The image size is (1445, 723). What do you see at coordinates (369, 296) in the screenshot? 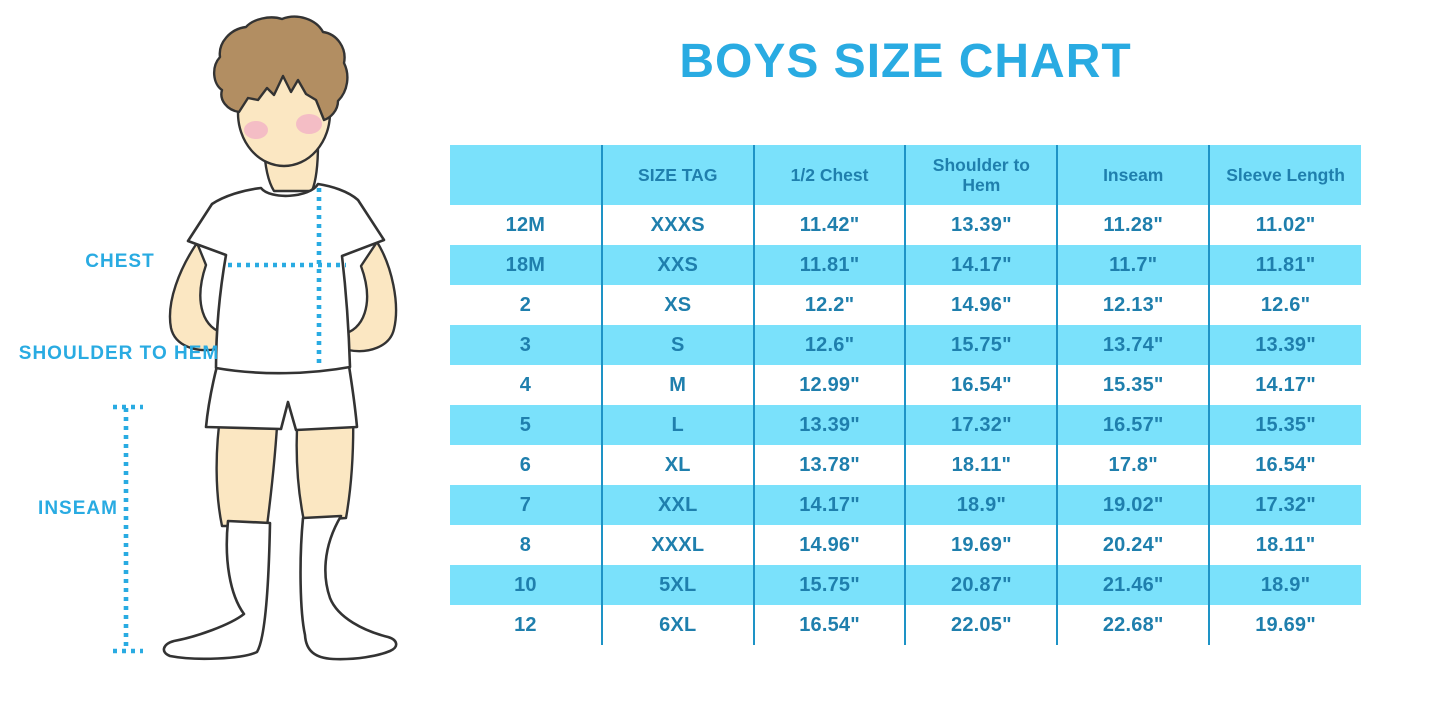
I see `figure-arm-right` at bounding box center [369, 296].